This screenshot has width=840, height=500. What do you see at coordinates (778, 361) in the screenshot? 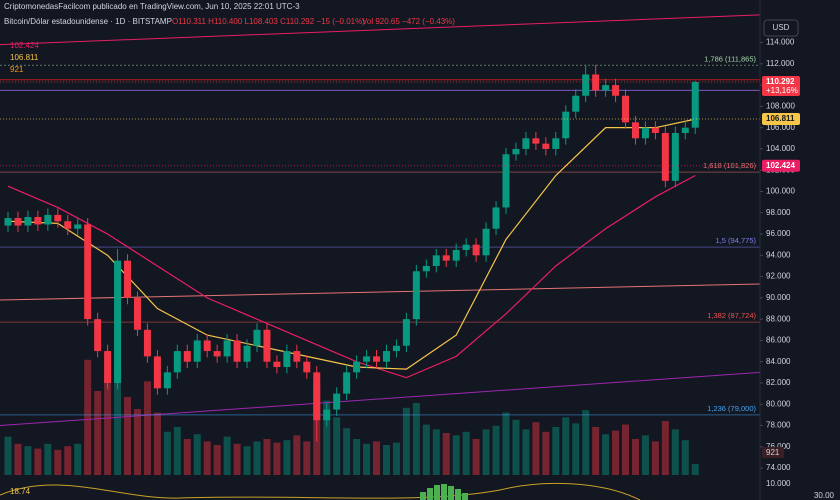
I see `y-tick-label: 84.000` at bounding box center [778, 361].